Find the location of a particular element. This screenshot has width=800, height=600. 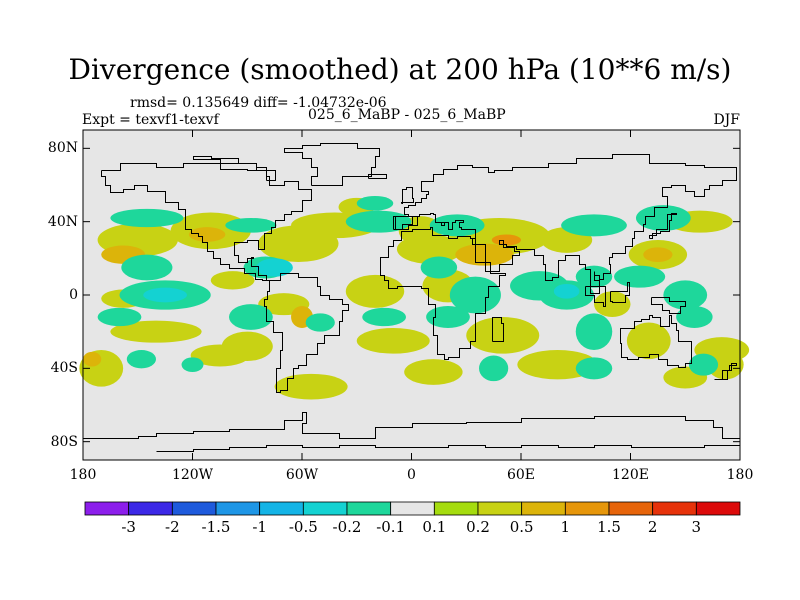

x-tick-label: 60E is located at coordinates (521, 475).